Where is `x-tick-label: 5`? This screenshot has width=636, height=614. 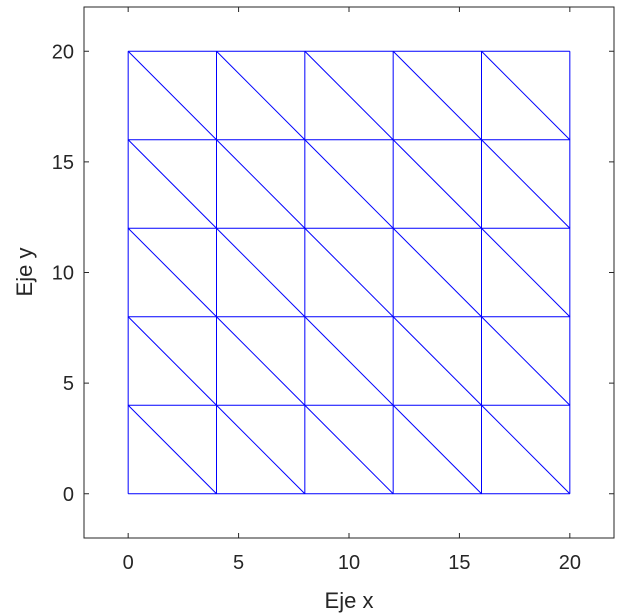 x-tick-label: 5 is located at coordinates (238, 563).